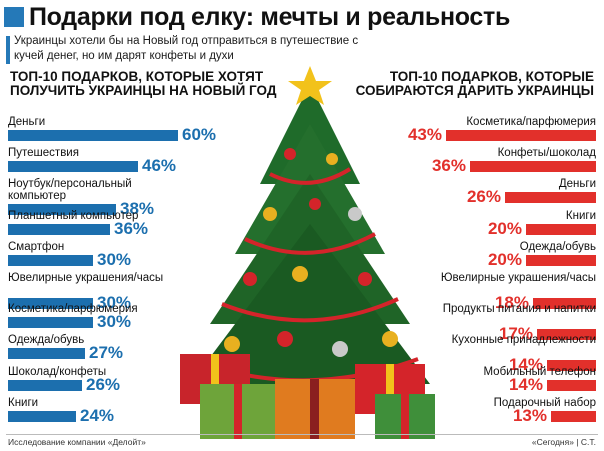 This screenshot has width=604, height=451. What do you see at coordinates (511, 302) in the screenshot?
I see `value-label: 18%` at bounding box center [511, 302].